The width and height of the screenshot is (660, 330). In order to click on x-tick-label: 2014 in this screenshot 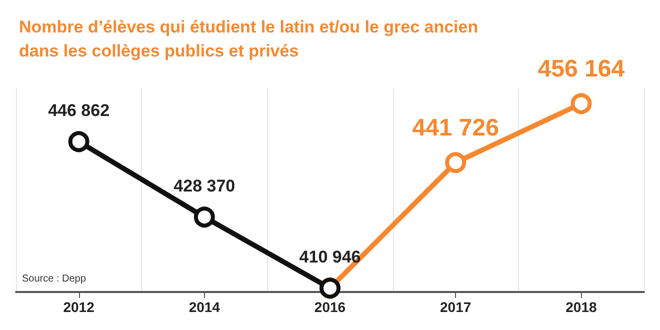, I will do `click(204, 307)`.